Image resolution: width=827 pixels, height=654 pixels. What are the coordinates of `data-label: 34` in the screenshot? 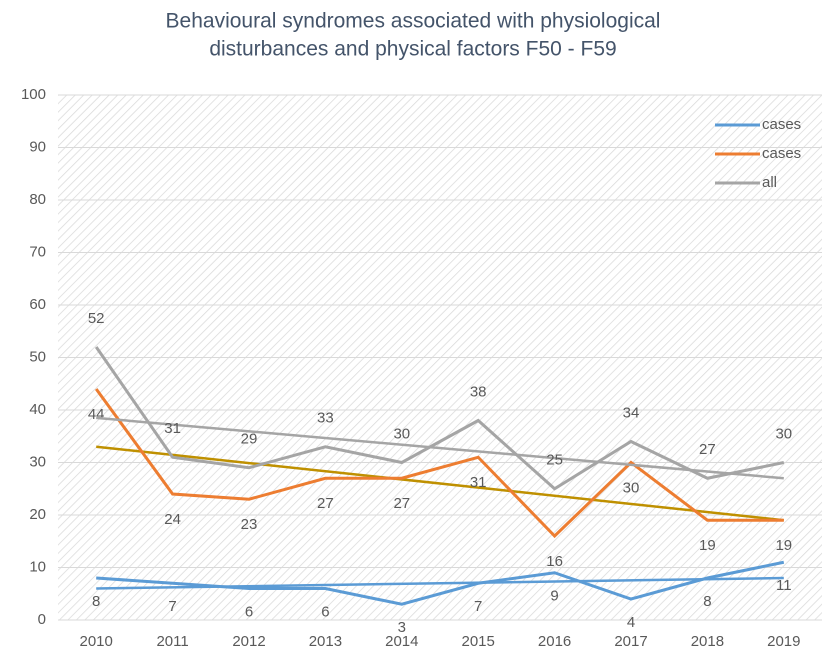 It's located at (631, 412).